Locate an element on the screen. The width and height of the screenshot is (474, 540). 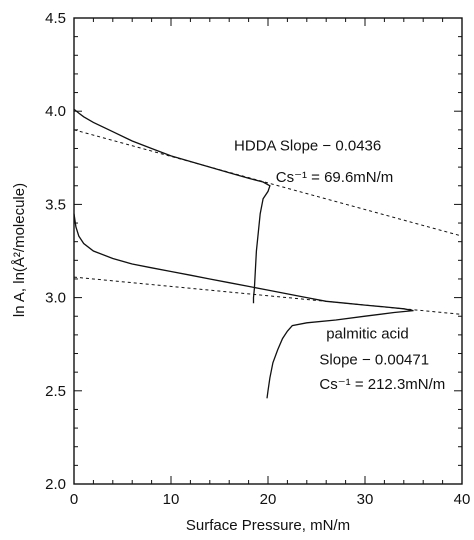
annotation-text: palmitic acid is located at coordinates (367, 334).